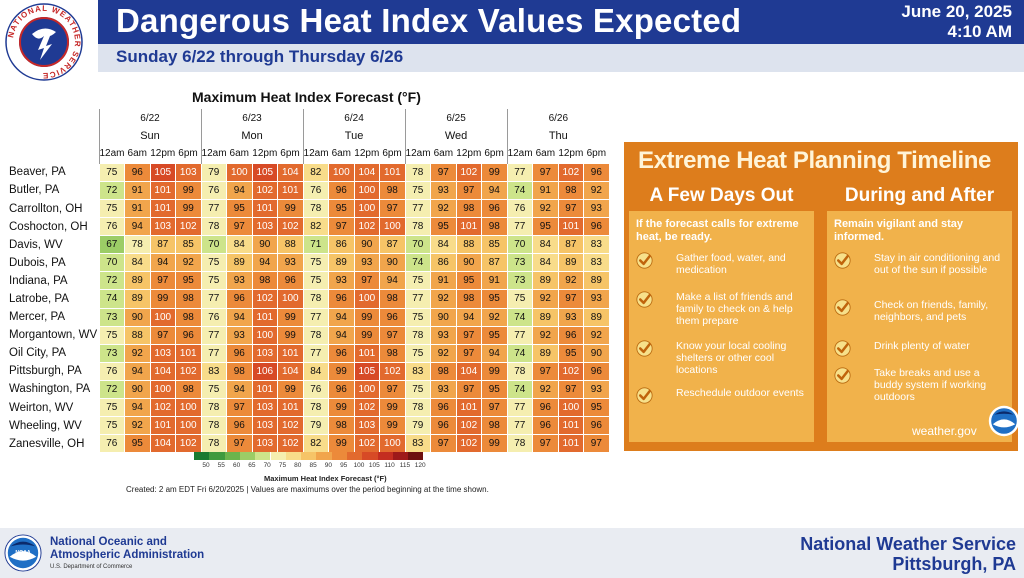 The height and width of the screenshot is (578, 1024). What do you see at coordinates (315, 154) in the screenshot?
I see `hour-label: 12am` at bounding box center [315, 154].